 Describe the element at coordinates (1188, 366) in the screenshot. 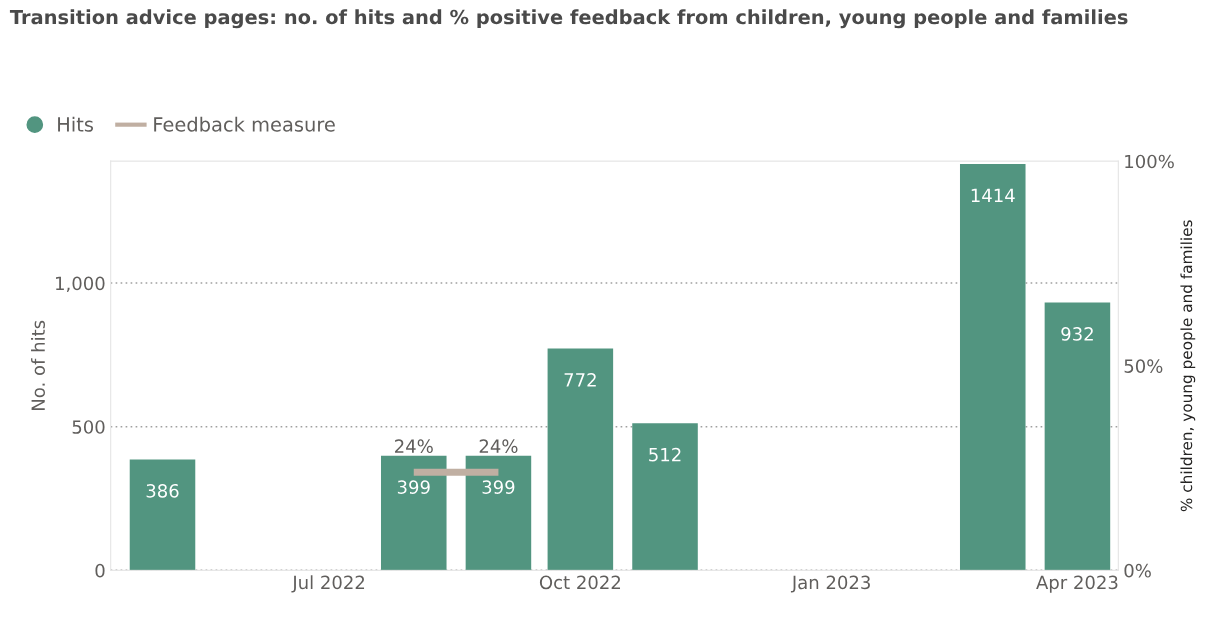

I see `y2-axis-title: % children, young people and families` at that location.